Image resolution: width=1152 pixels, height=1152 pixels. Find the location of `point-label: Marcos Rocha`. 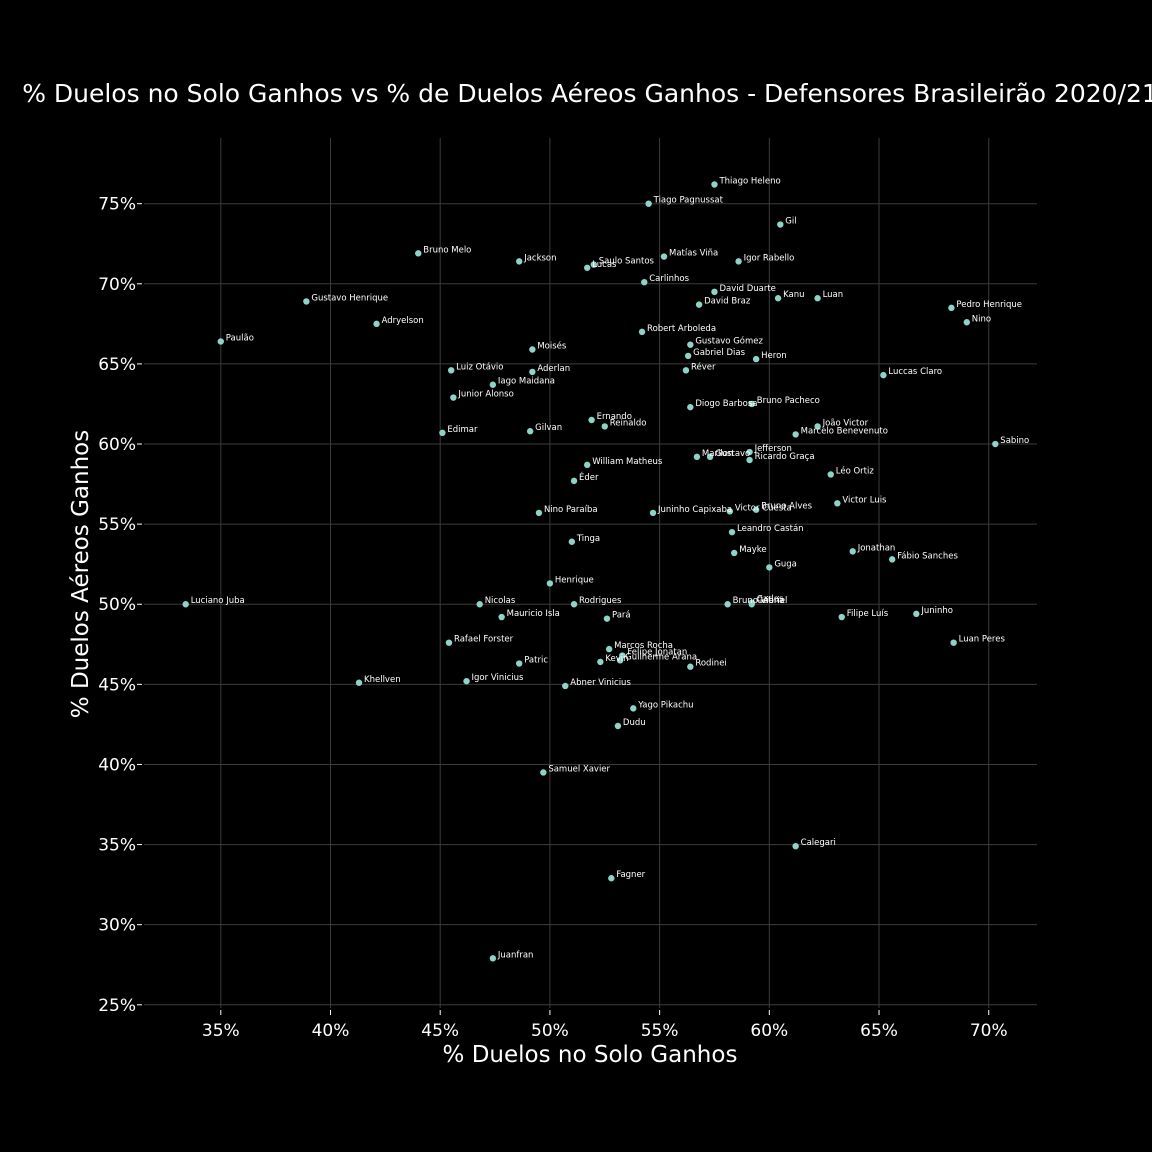

point-label: Marcos Rocha is located at coordinates (643, 646).